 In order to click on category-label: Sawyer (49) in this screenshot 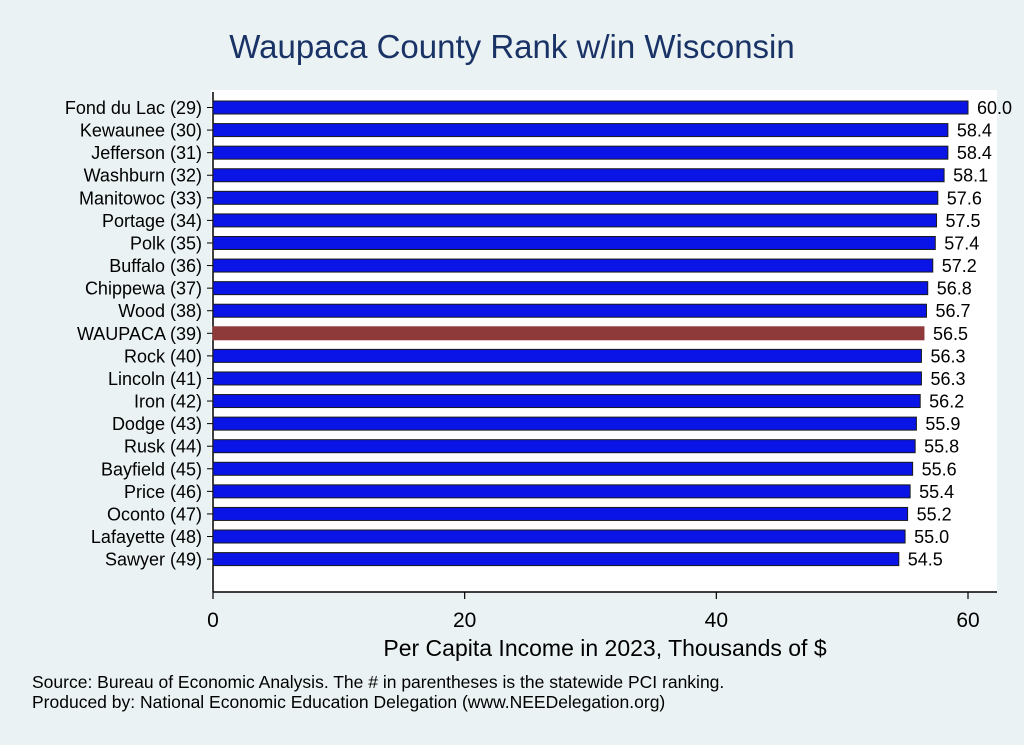, I will do `click(153, 560)`.